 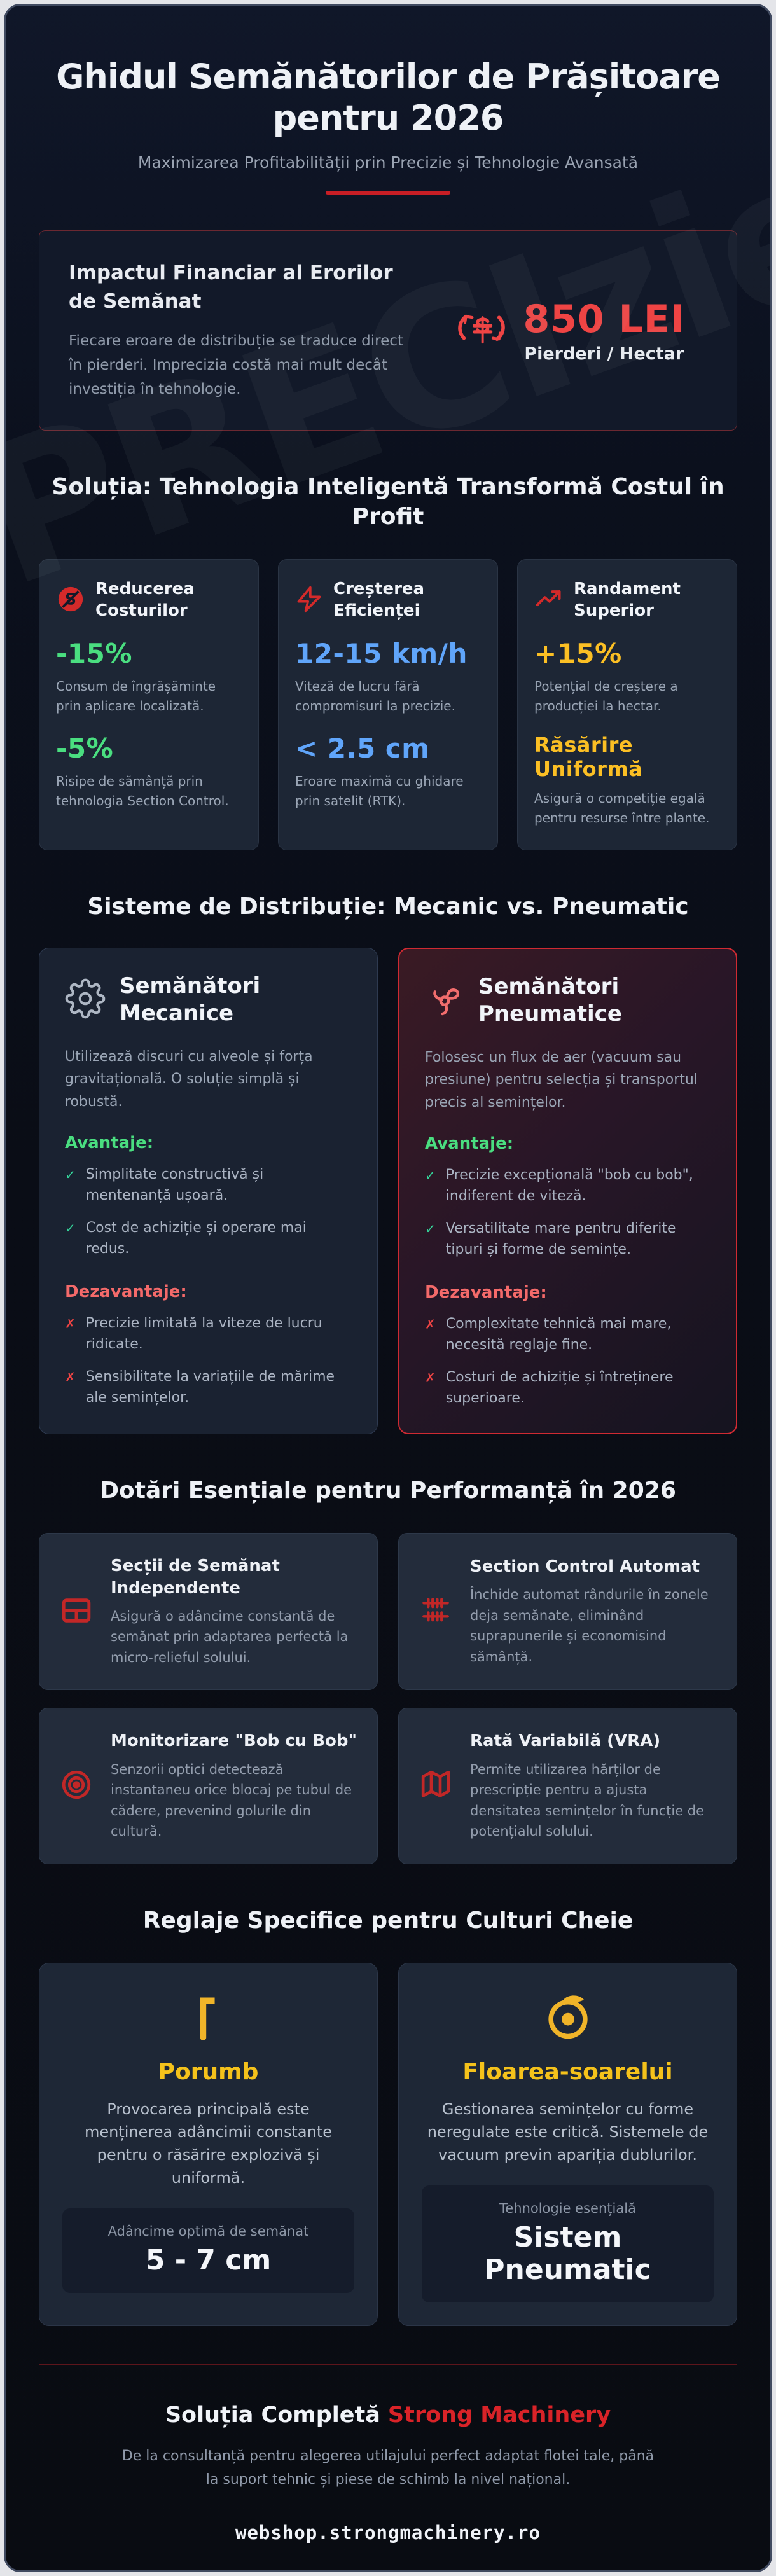 I want to click on spec-value: 5 - 7 cm, so click(x=208, y=2259).